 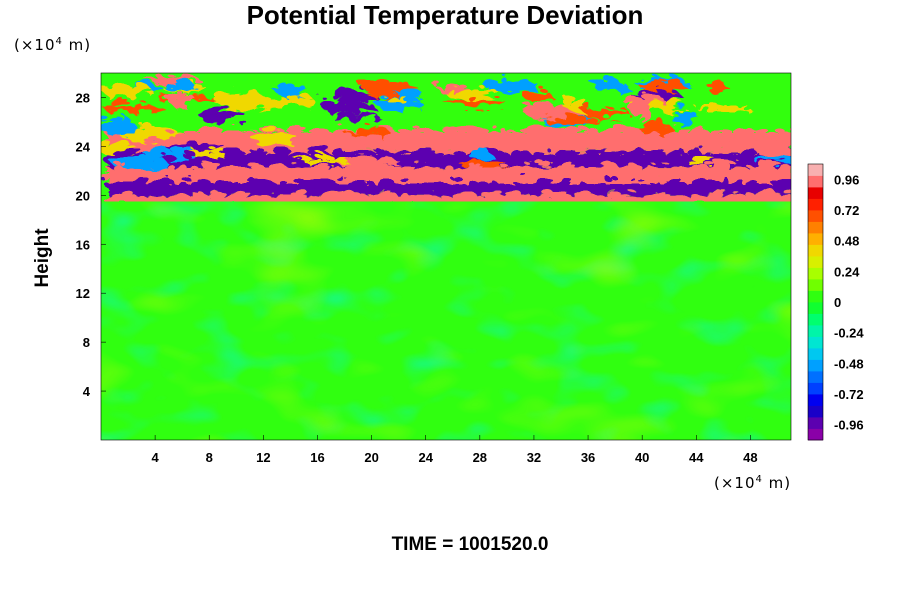 I want to click on x-tick-label: 20, so click(x=371, y=457).